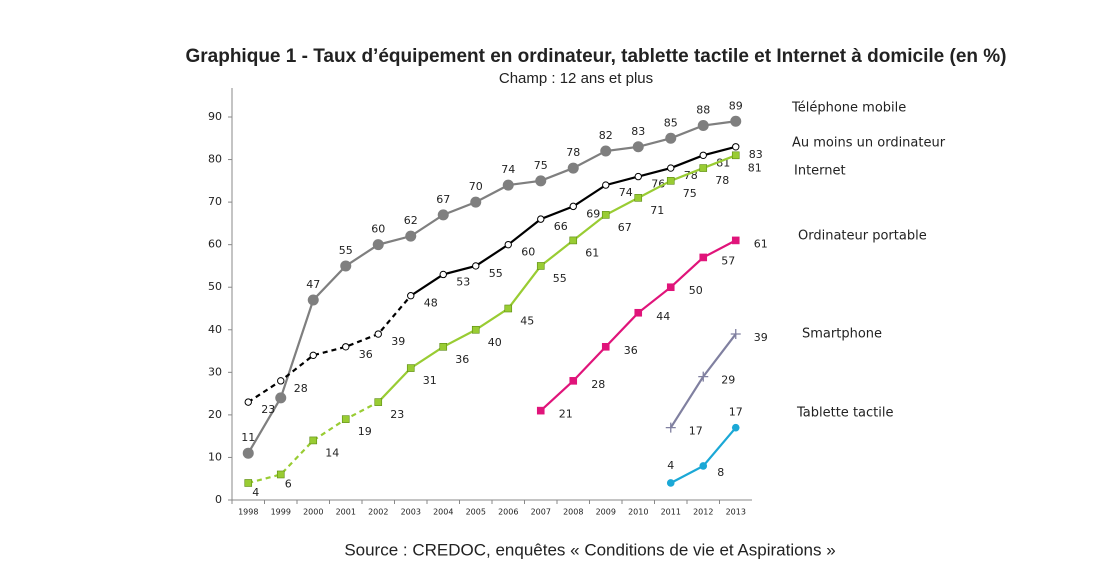  What do you see at coordinates (566, 414) in the screenshot?
I see `data-label: 21` at bounding box center [566, 414].